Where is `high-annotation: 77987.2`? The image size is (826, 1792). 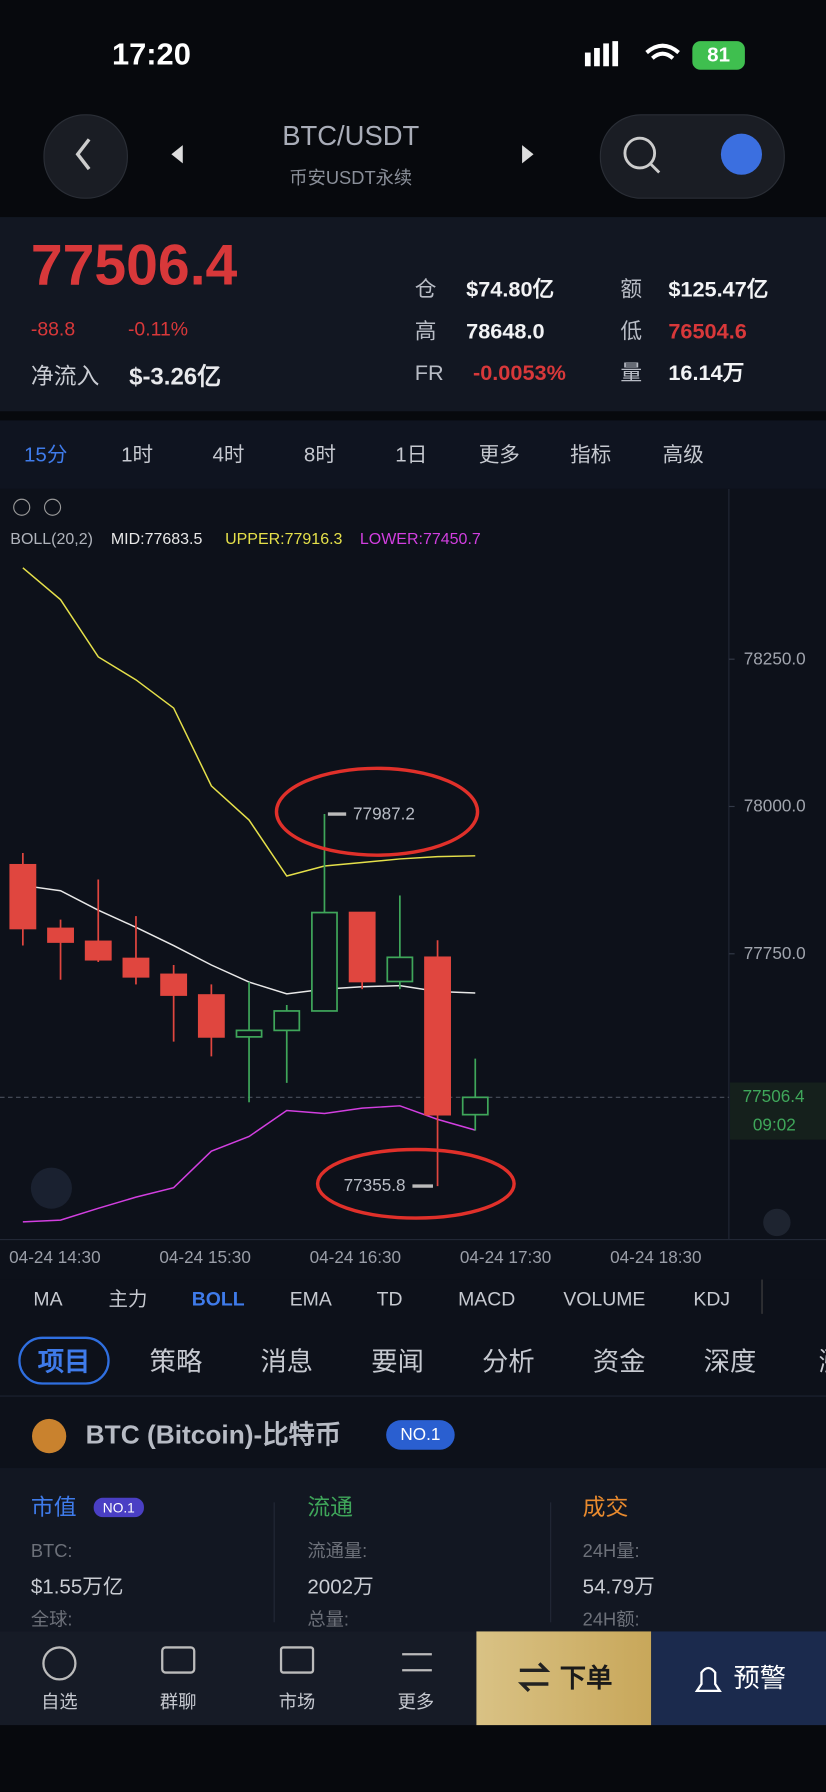 high-annotation: 77987.2 is located at coordinates (384, 814).